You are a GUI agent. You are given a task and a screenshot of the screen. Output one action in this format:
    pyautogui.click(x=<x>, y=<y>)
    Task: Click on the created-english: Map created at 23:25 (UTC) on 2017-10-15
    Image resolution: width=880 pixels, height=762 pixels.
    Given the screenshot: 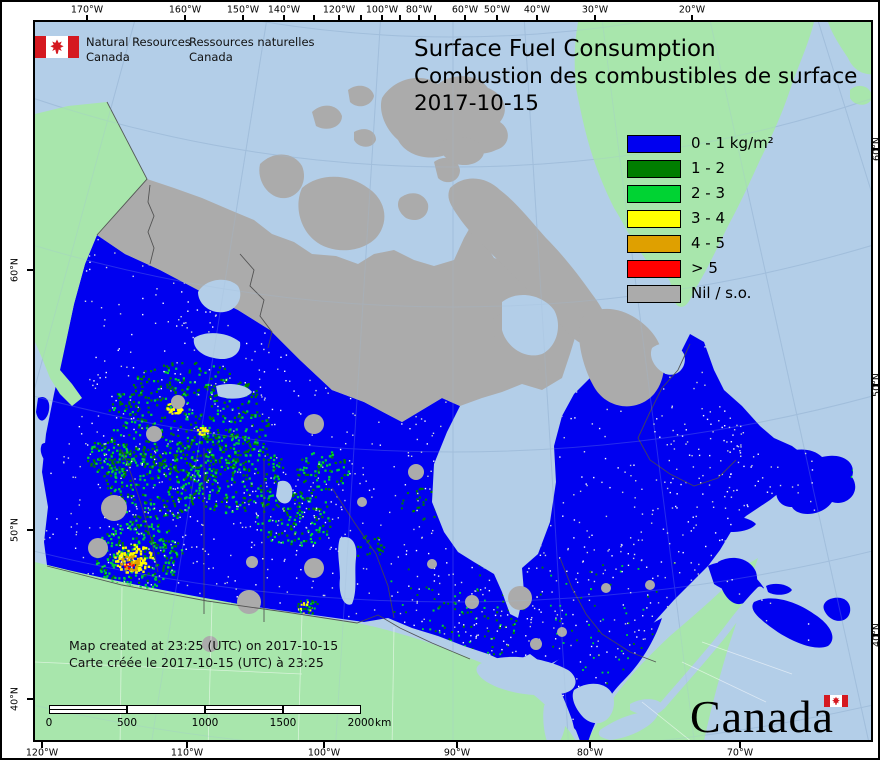 What is the action you would take?
    pyautogui.click(x=203, y=645)
    